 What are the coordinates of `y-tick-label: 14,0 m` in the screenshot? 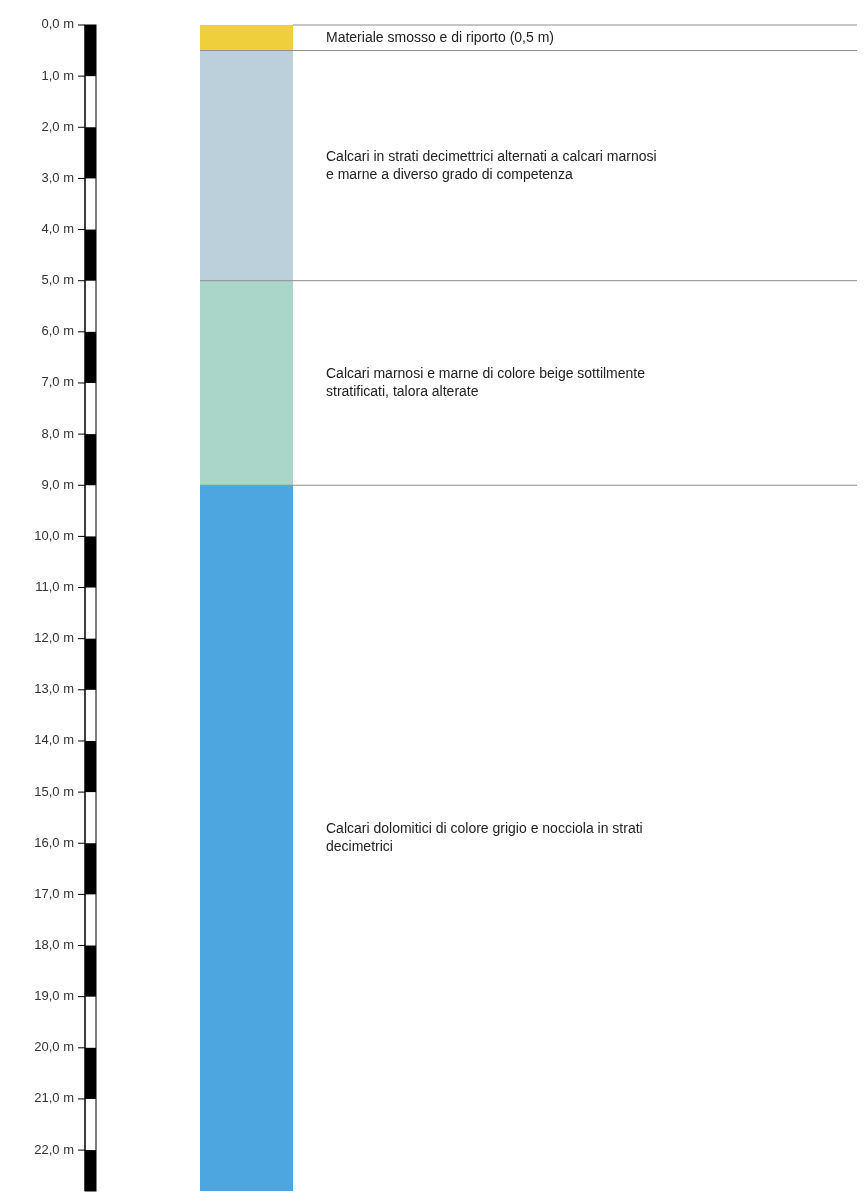 It's located at (54, 740).